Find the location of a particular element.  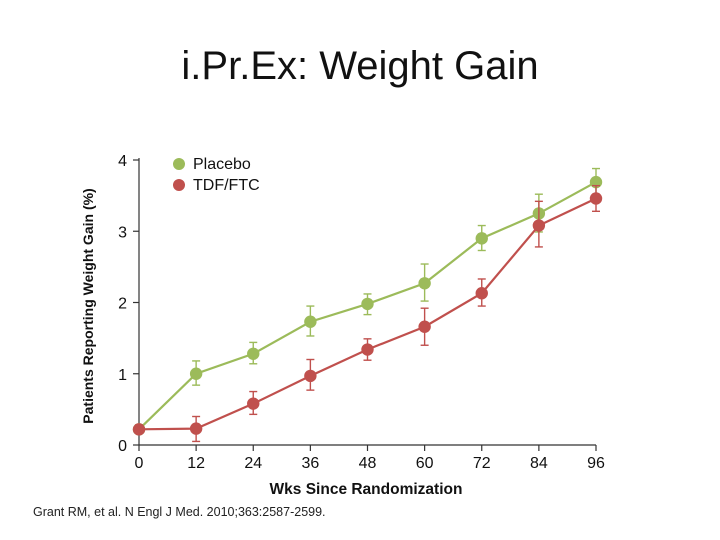

slide-title: i.Pr.Ex: Weight Gain is located at coordinates (360, 66).